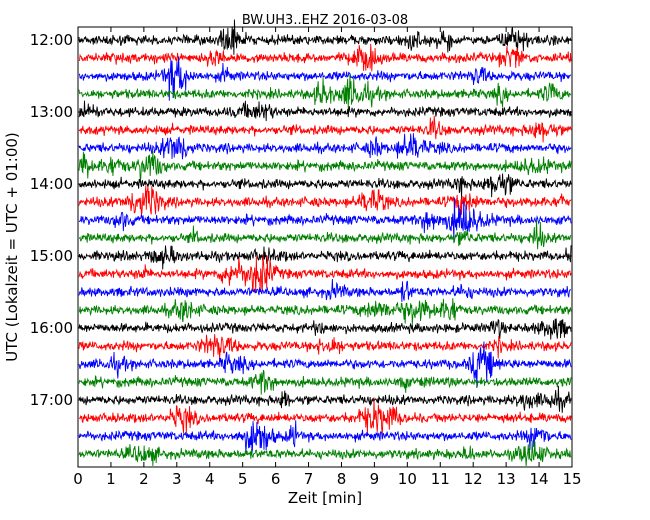 This screenshot has width=650, height=520. I want to click on x-tick-label: 6, so click(276, 479).